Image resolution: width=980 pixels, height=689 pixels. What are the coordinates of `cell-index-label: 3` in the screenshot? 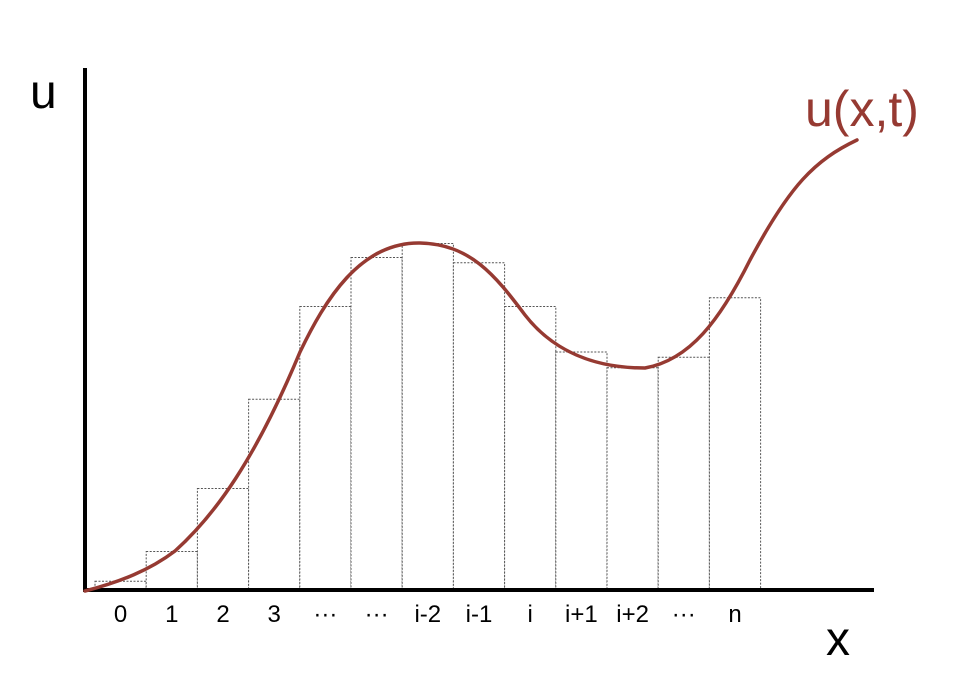 It's located at (274, 614).